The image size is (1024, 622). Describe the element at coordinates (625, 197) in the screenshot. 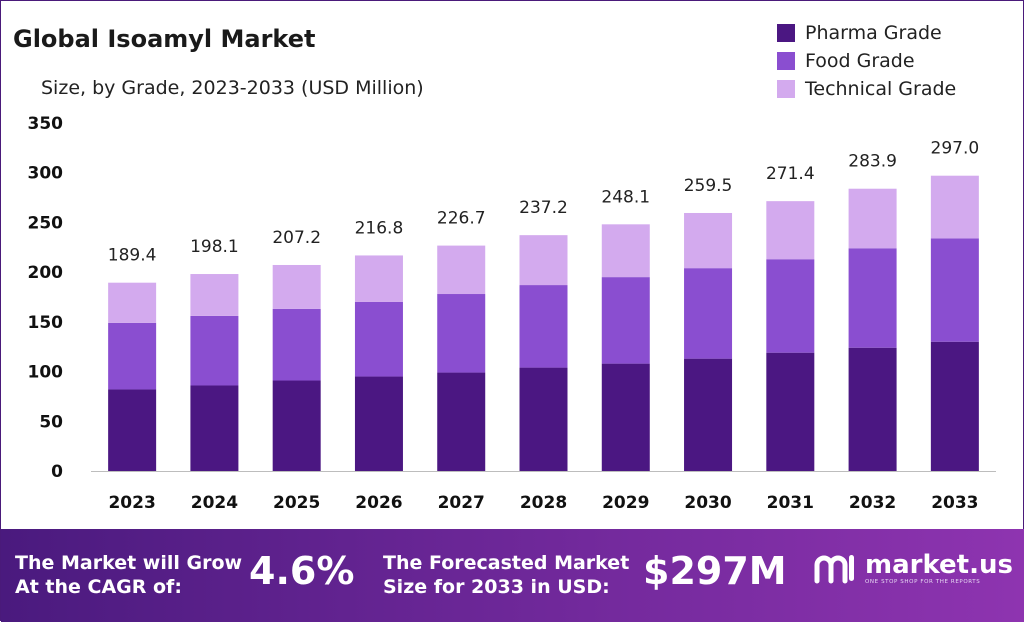

I see `bar-total-label: 248.1` at that location.